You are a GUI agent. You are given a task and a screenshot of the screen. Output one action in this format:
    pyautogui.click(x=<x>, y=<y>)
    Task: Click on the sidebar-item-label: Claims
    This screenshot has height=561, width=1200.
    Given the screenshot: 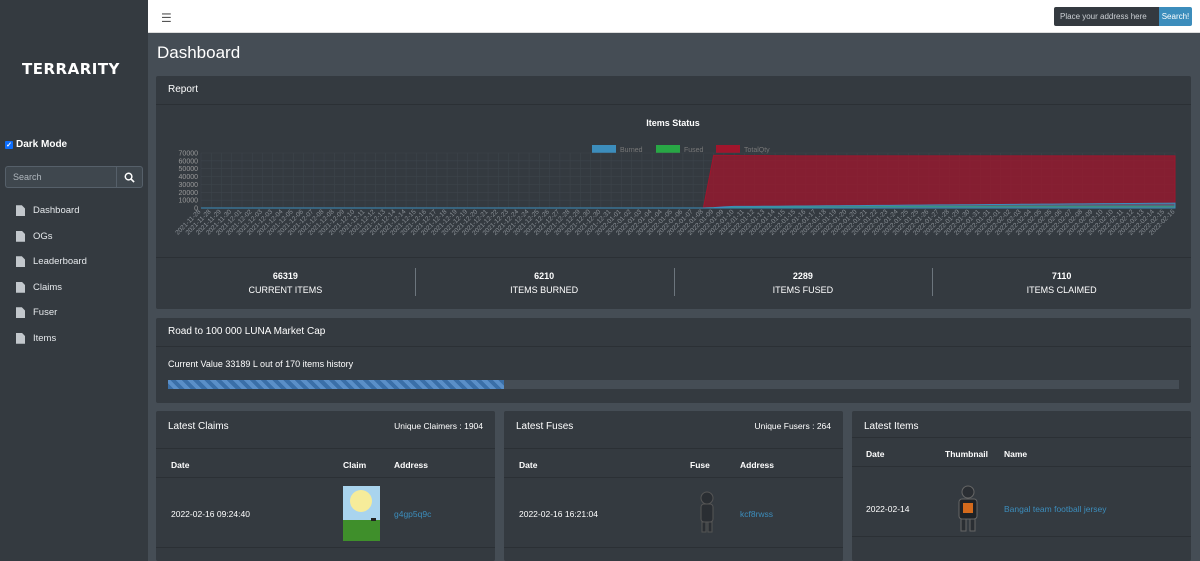 What is the action you would take?
    pyautogui.click(x=48, y=287)
    